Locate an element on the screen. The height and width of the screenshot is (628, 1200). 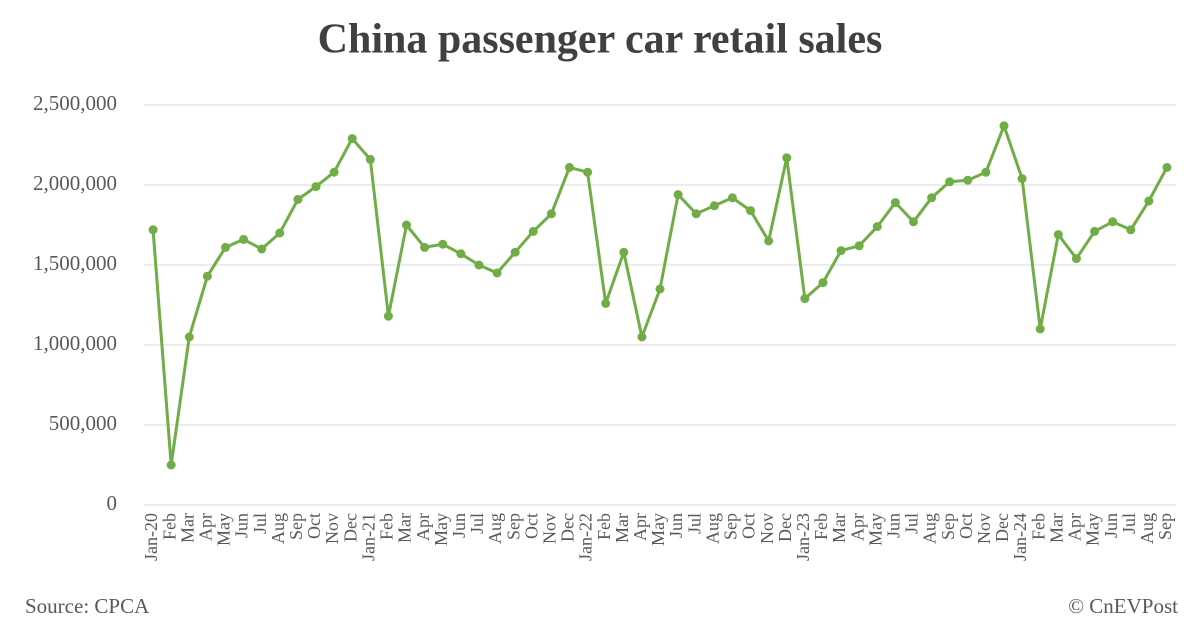
source: Source: CPCA is located at coordinates (87, 606).